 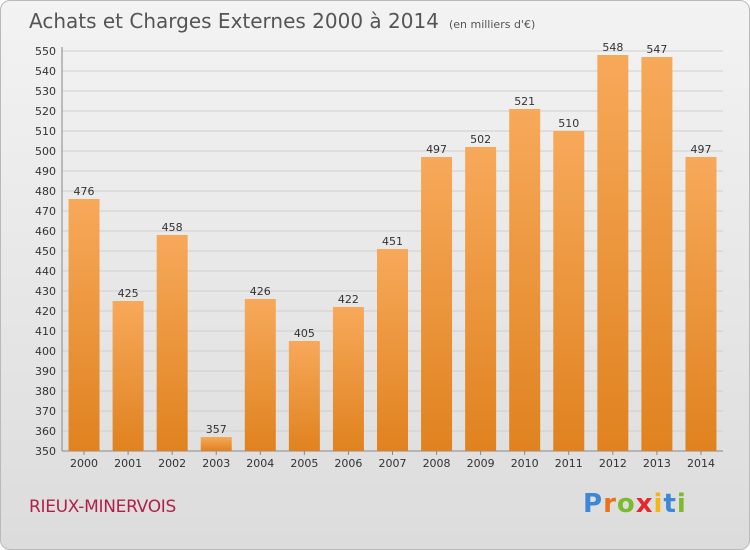 What do you see at coordinates (260, 375) in the screenshot?
I see `bar-2004` at bounding box center [260, 375].